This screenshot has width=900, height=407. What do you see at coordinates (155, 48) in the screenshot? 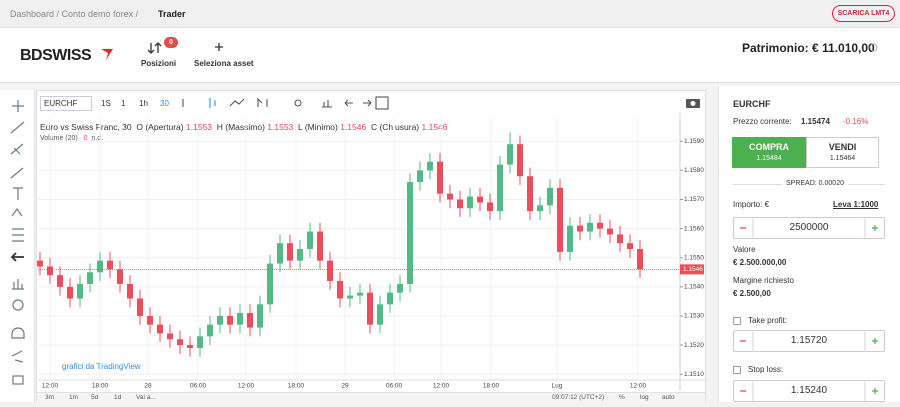
I see `positions-icon` at bounding box center [155, 48].